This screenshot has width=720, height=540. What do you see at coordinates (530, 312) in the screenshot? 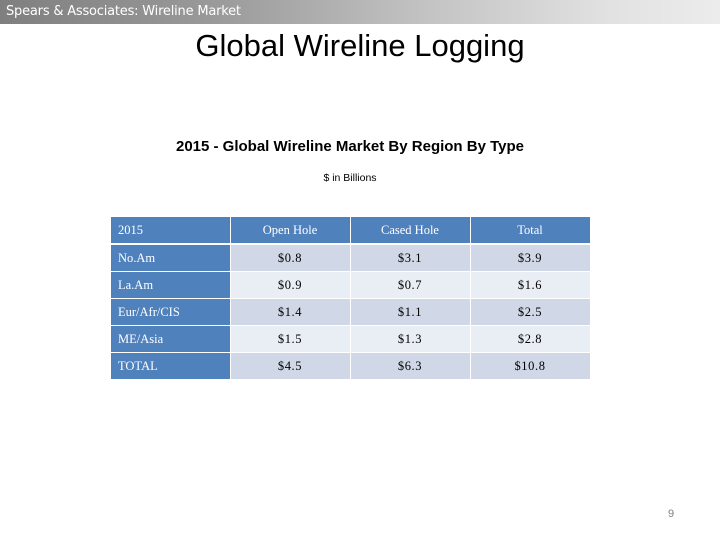
I see `total-value: $2.5` at bounding box center [530, 312].